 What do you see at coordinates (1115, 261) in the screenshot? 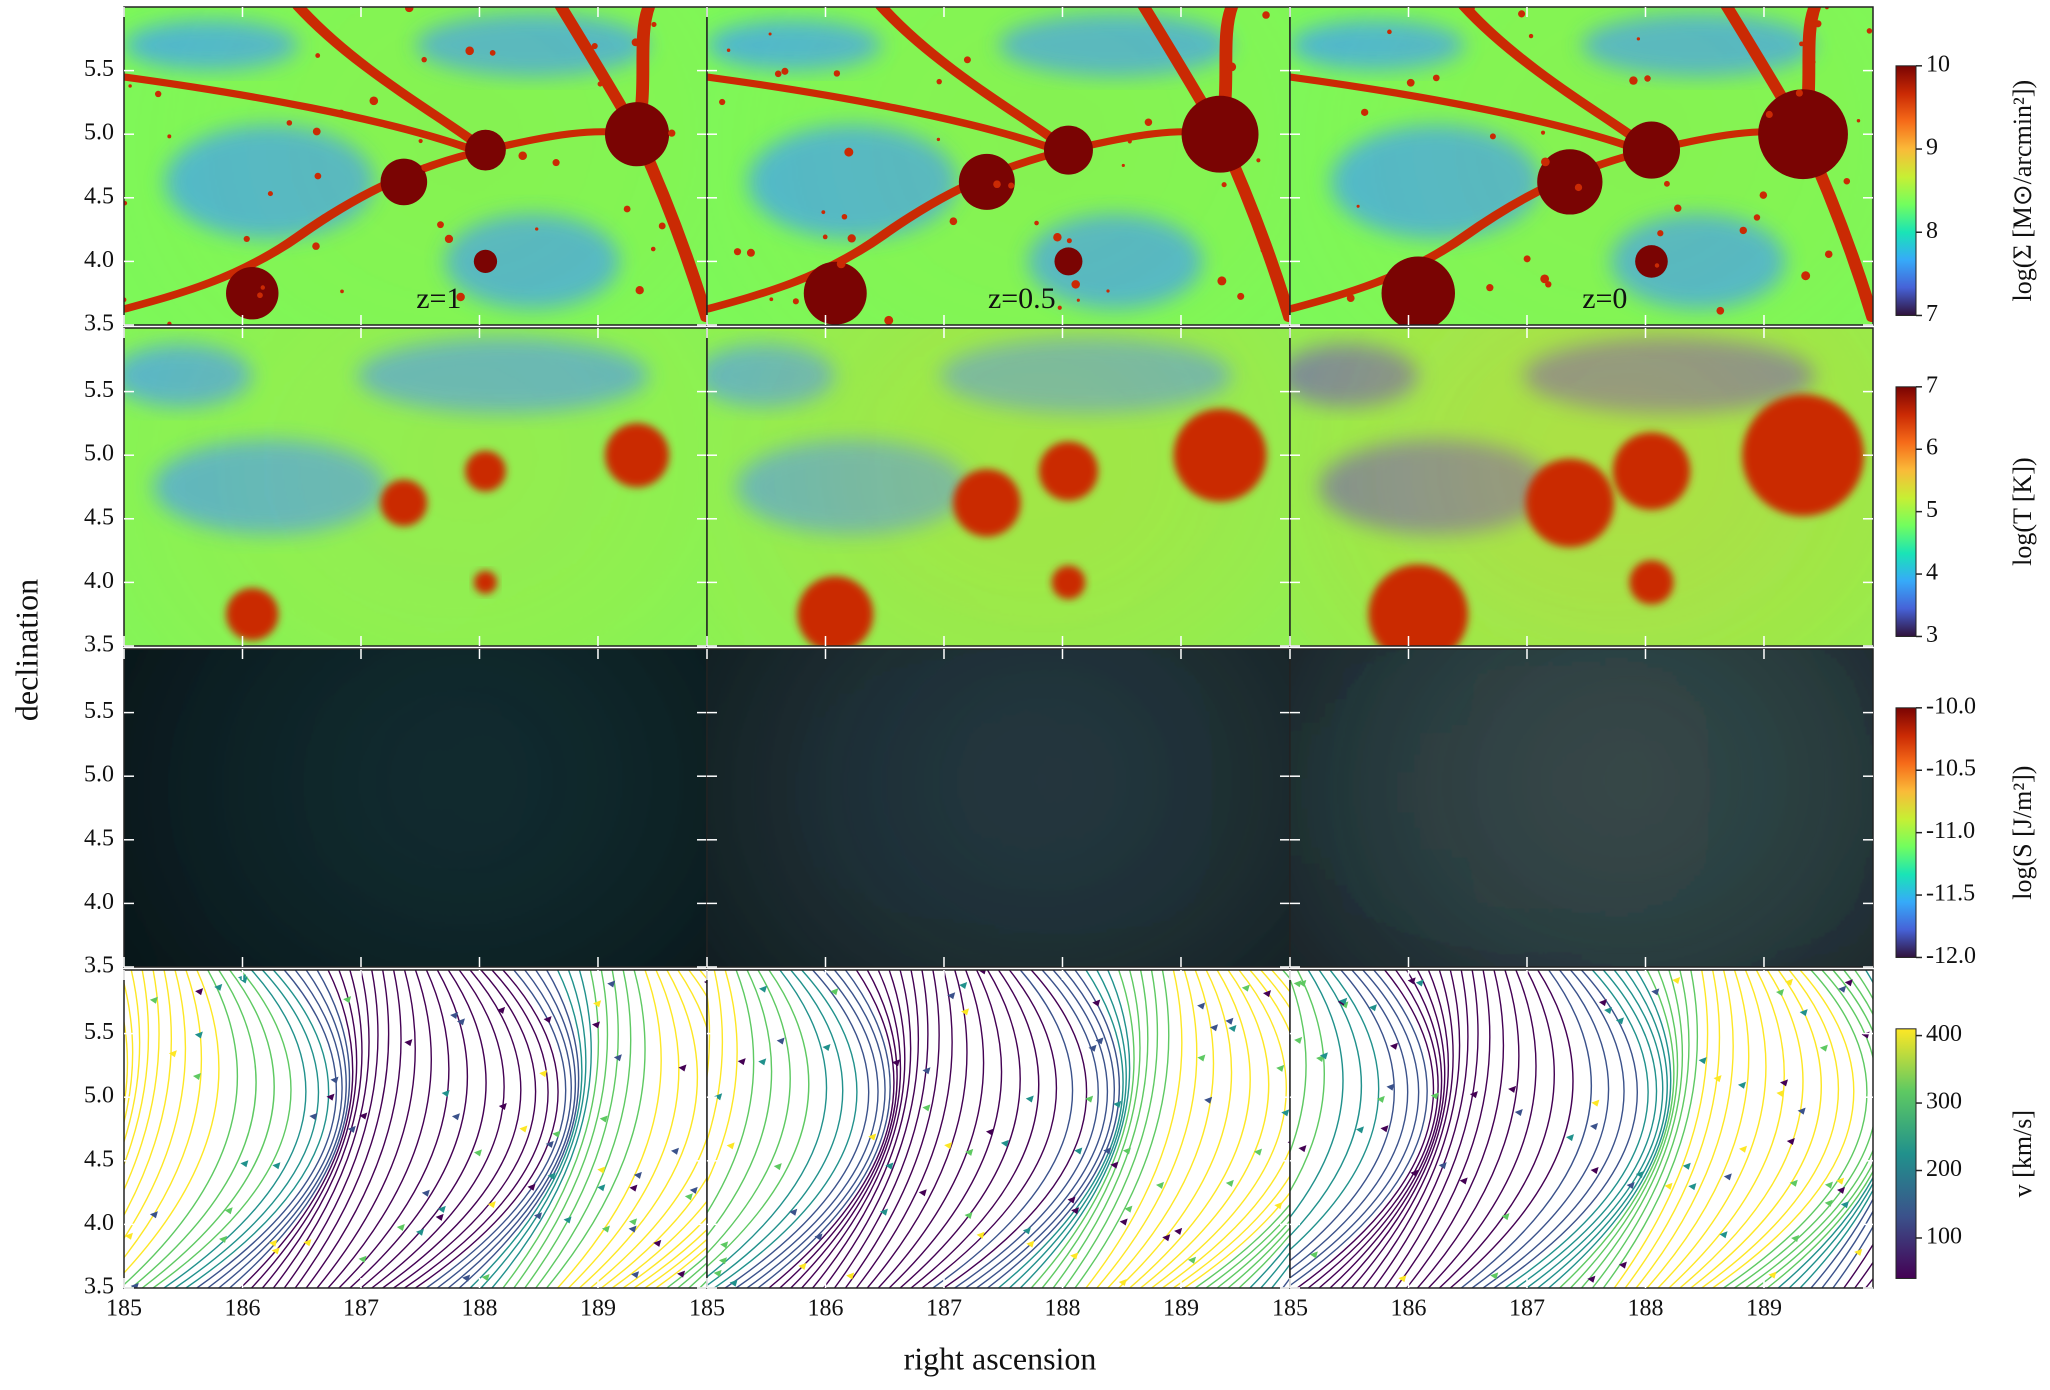
I see `void` at bounding box center [1115, 261].